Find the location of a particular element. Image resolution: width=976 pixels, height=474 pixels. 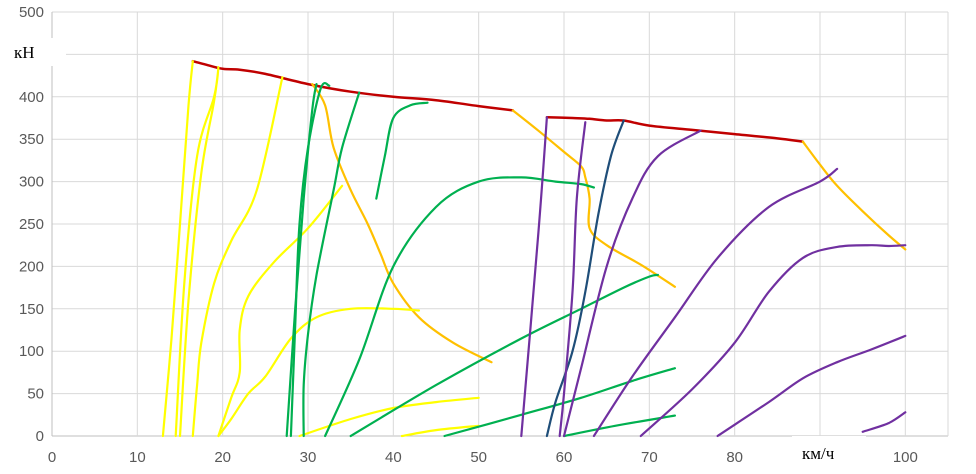

x-tick-label: 50 is located at coordinates (478, 457).